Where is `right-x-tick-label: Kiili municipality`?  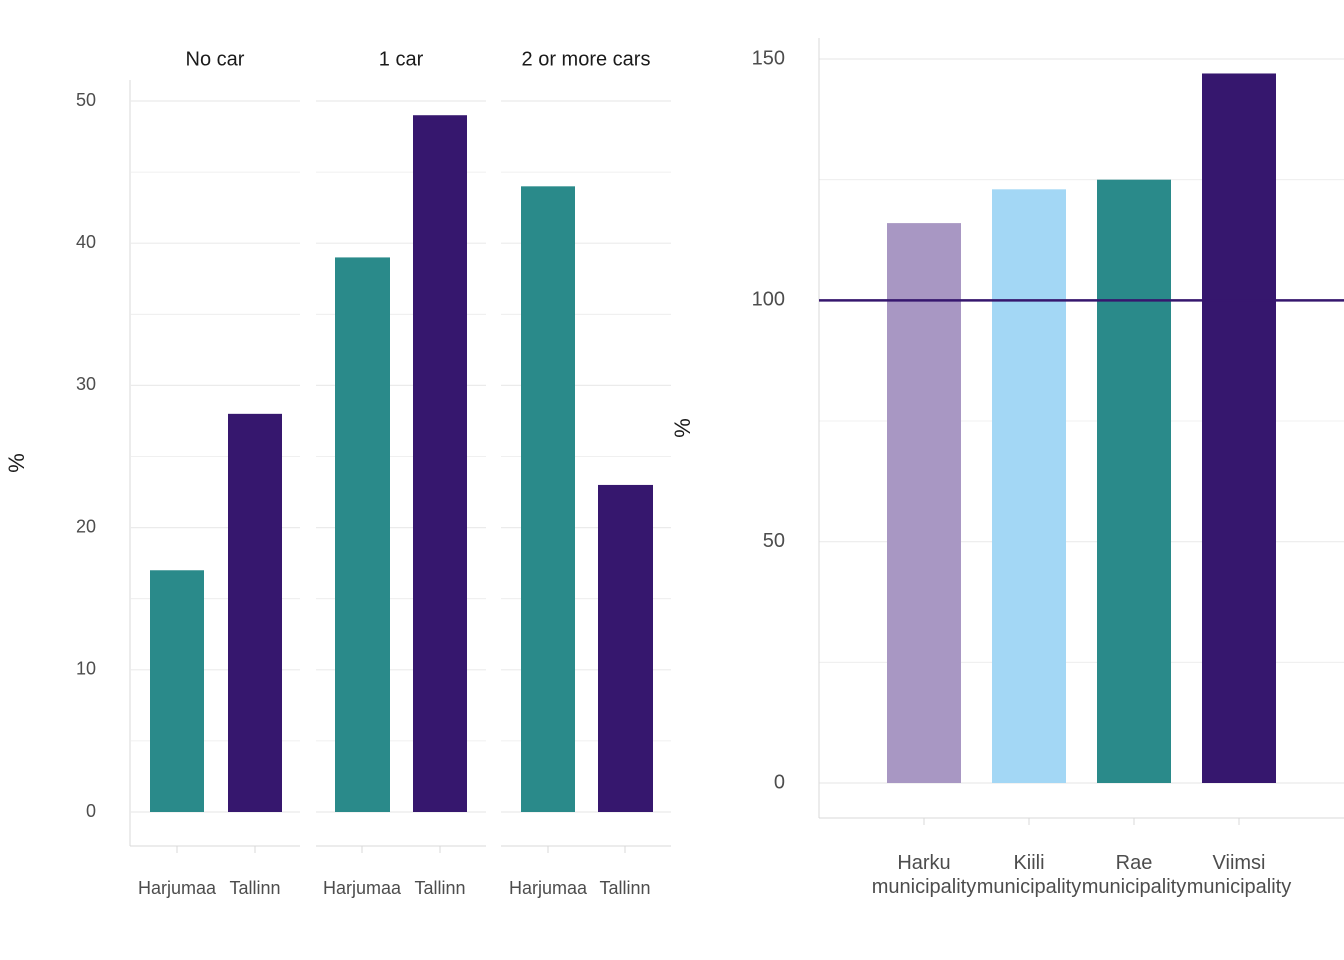 right-x-tick-label: Kiili municipality is located at coordinates (1029, 875).